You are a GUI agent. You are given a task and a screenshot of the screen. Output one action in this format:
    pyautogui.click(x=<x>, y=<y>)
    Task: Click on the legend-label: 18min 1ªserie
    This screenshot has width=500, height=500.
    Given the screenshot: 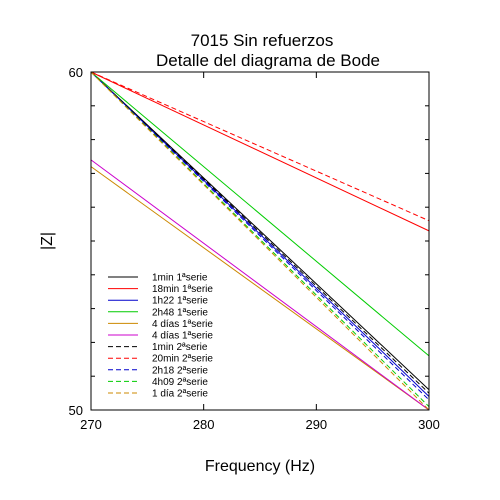 What is the action you would take?
    pyautogui.click(x=182, y=289)
    